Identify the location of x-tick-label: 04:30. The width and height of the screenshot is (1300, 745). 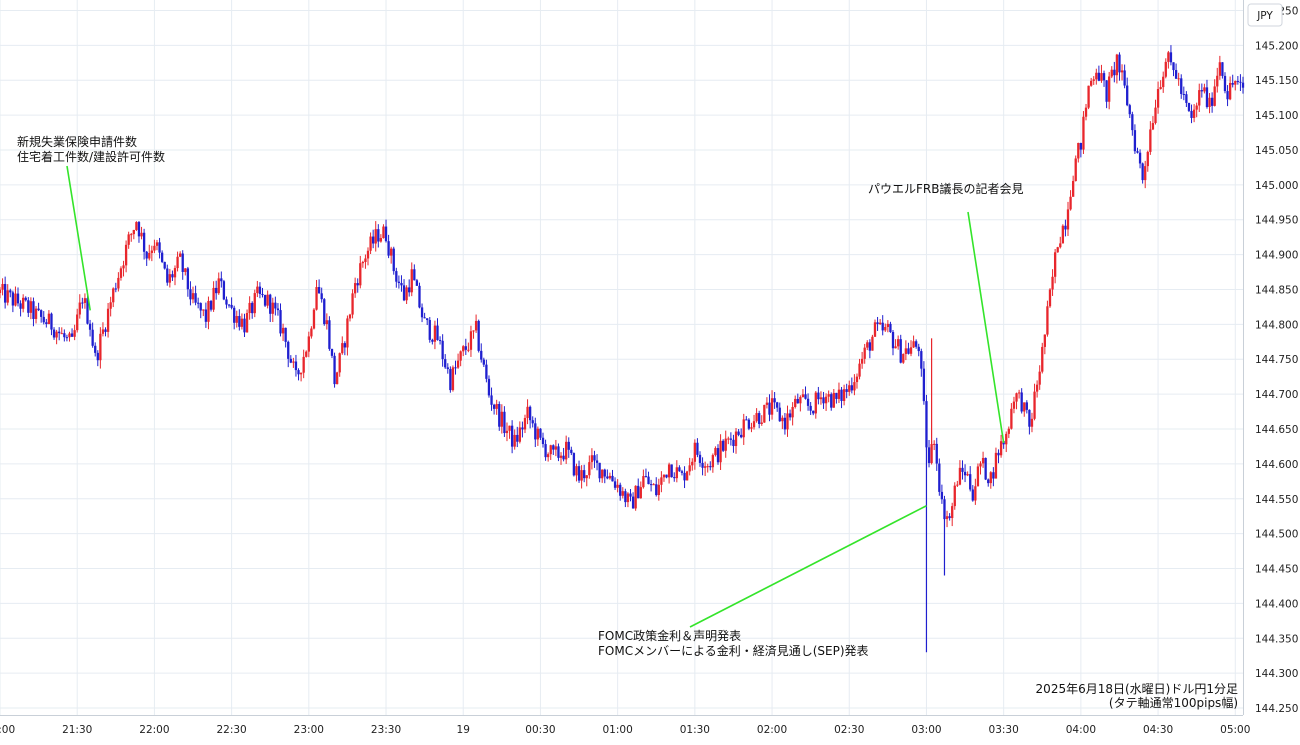
(1158, 730).